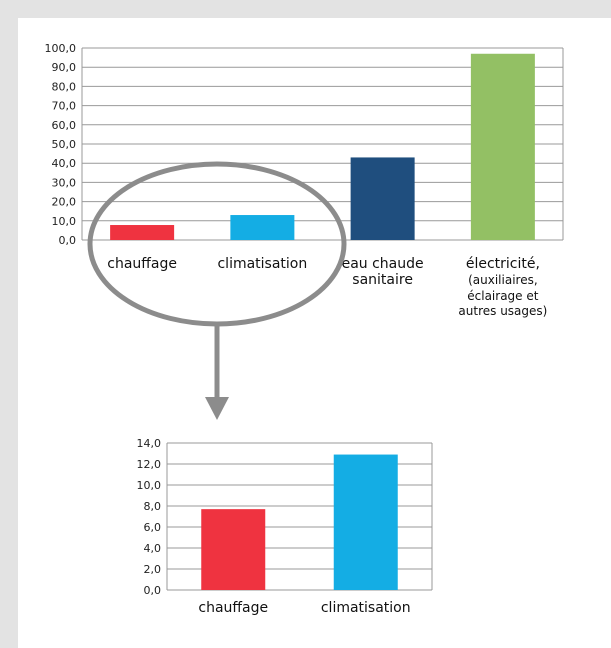 Image resolution: width=611 pixels, height=648 pixels. Describe the element at coordinates (502, 311) in the screenshot. I see `category-label: autres usages)` at that location.